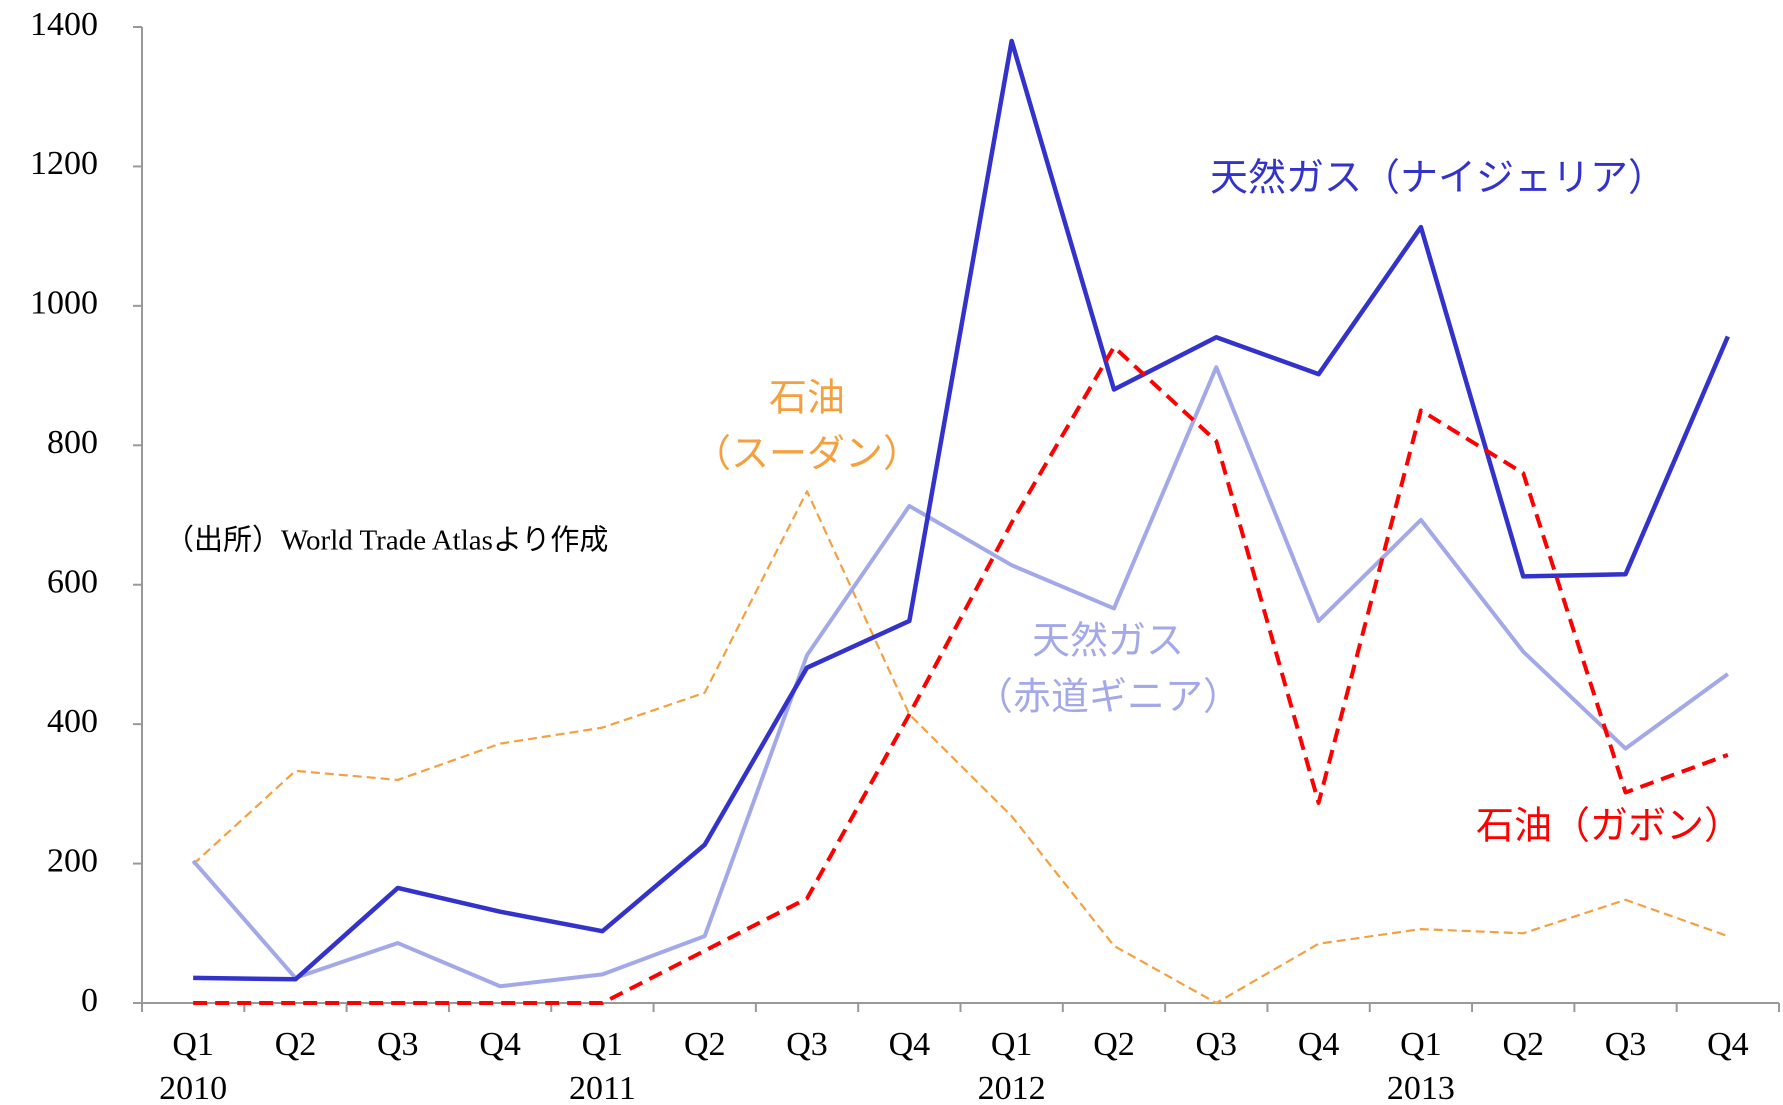 Image resolution: width=1783 pixels, height=1105 pixels. Describe the element at coordinates (1108, 641) in the screenshot. I see `series-label: 天然ガス` at that location.